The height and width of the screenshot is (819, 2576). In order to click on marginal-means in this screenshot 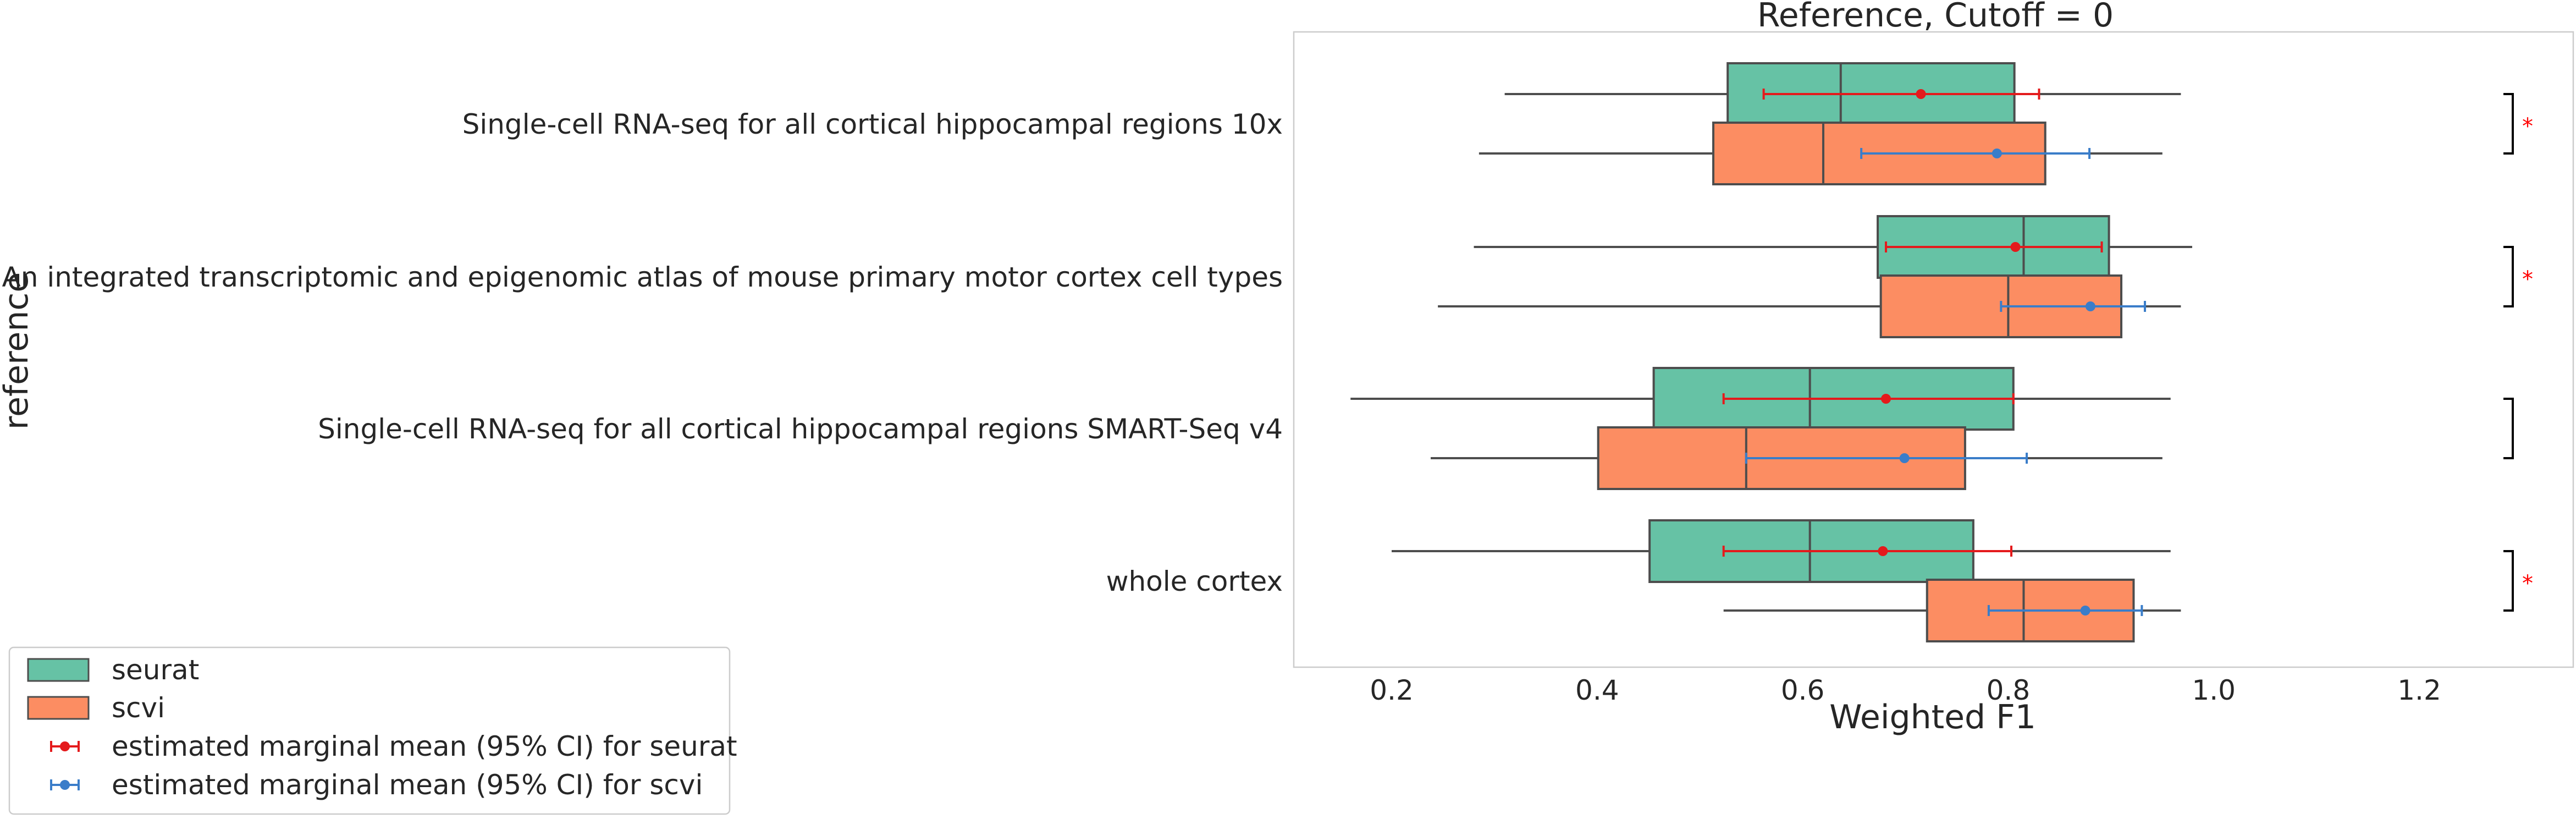, I will do `click(1934, 352)`.